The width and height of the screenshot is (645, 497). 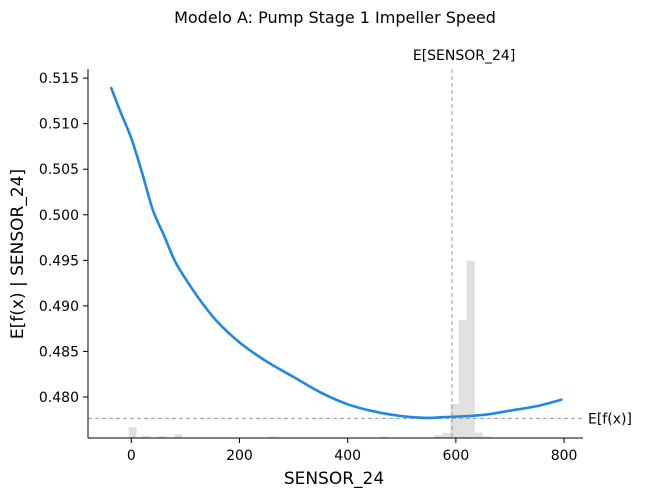 What do you see at coordinates (59, 352) in the screenshot?
I see `y-tick-label: 0.485` at bounding box center [59, 352].